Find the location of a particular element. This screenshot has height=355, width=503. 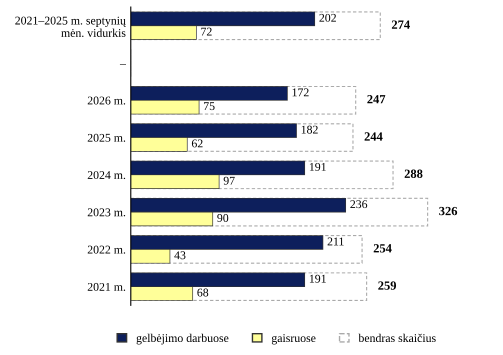

legend-label: gaisruose is located at coordinates (294, 339).